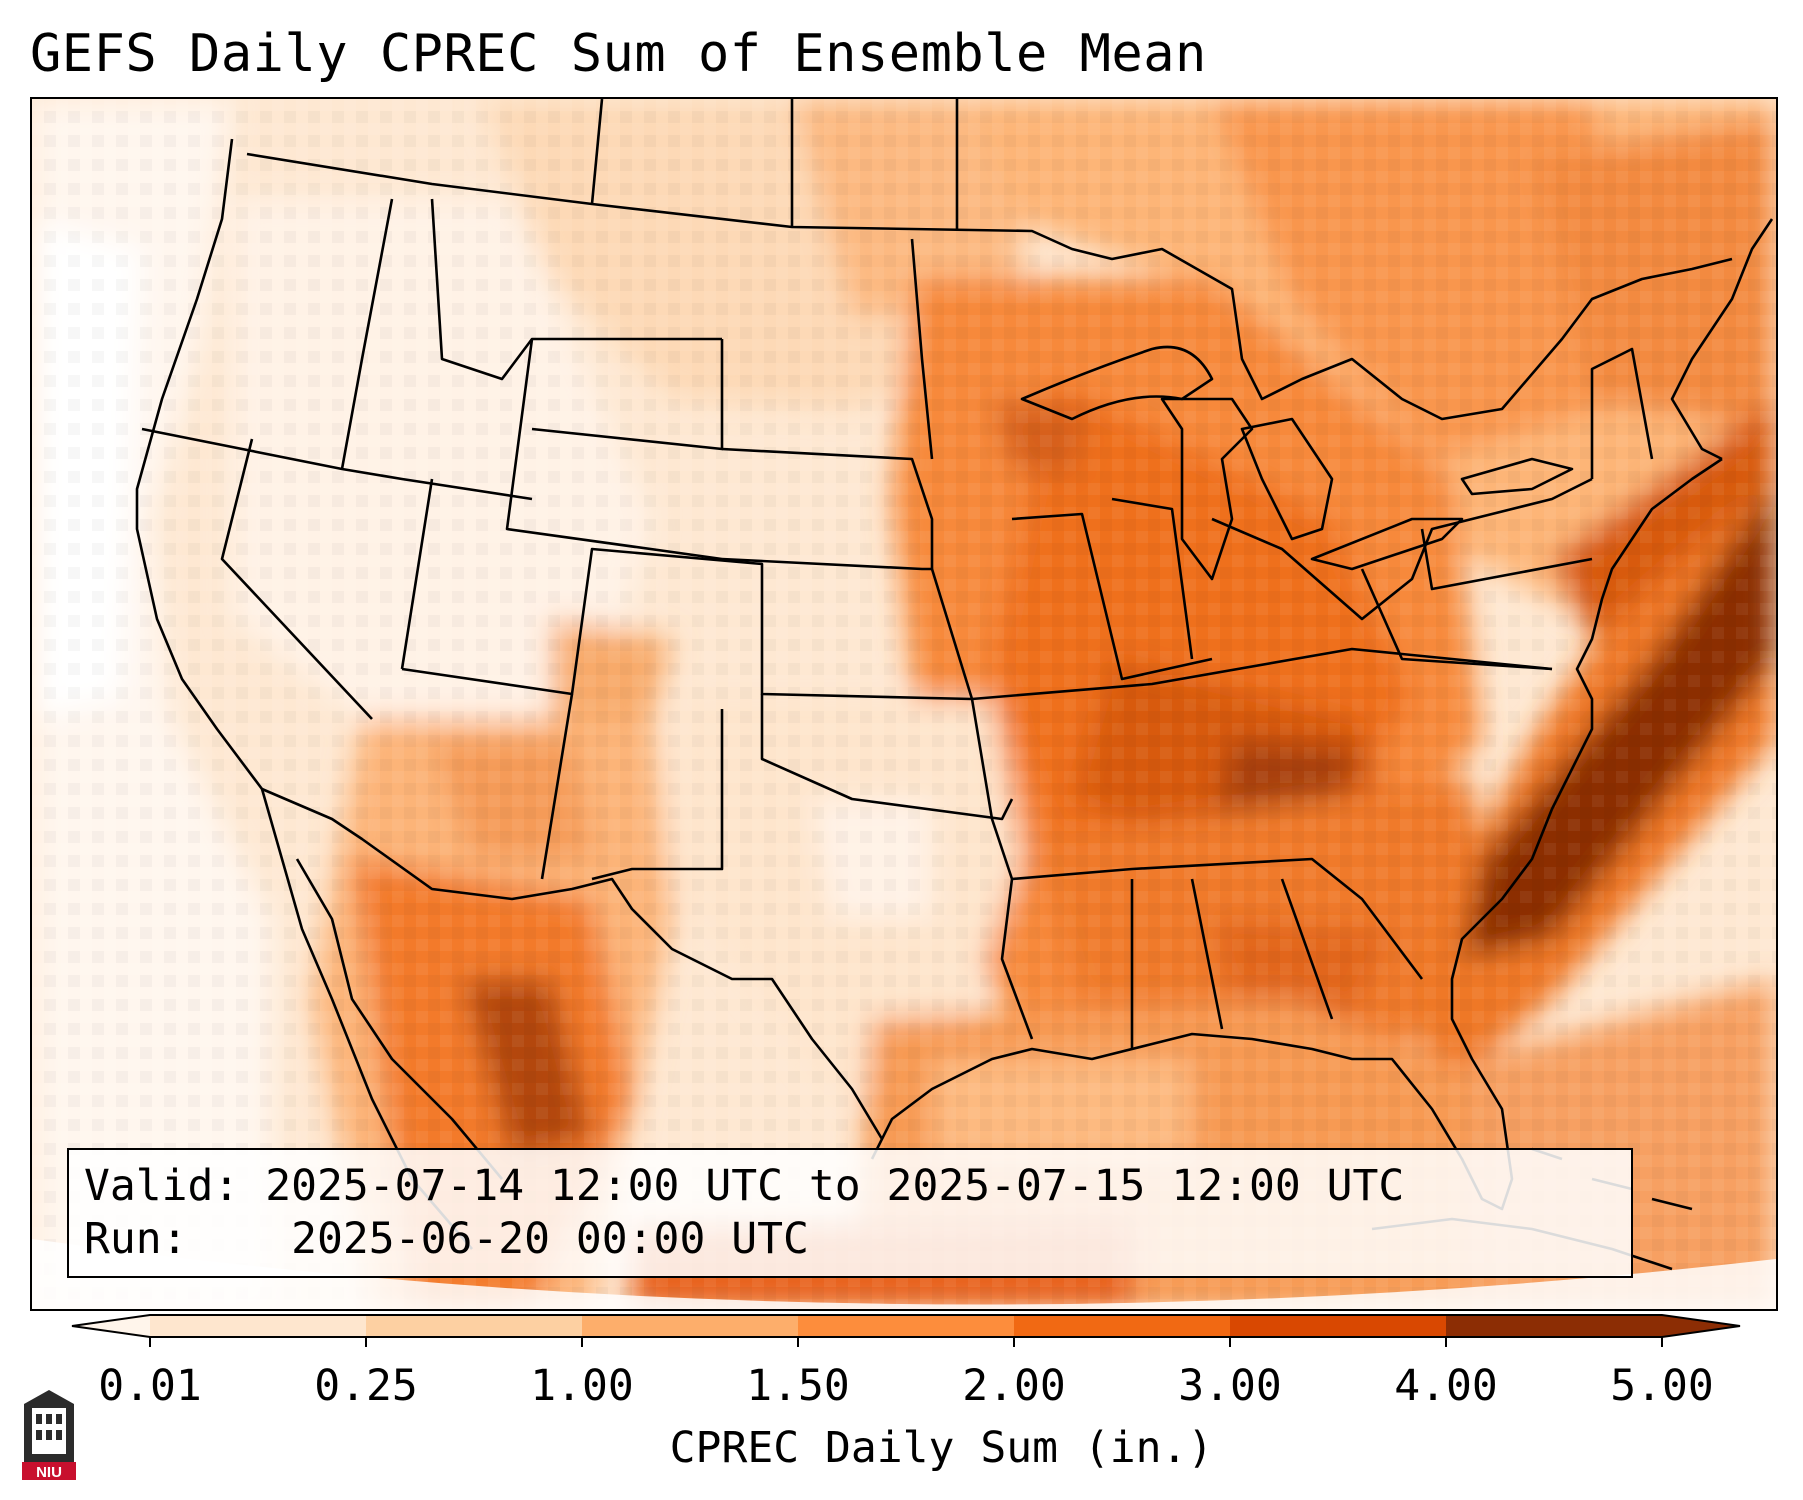  Describe the element at coordinates (582, 1386) in the screenshot. I see `colorbar-tick-label: 1.00` at that location.